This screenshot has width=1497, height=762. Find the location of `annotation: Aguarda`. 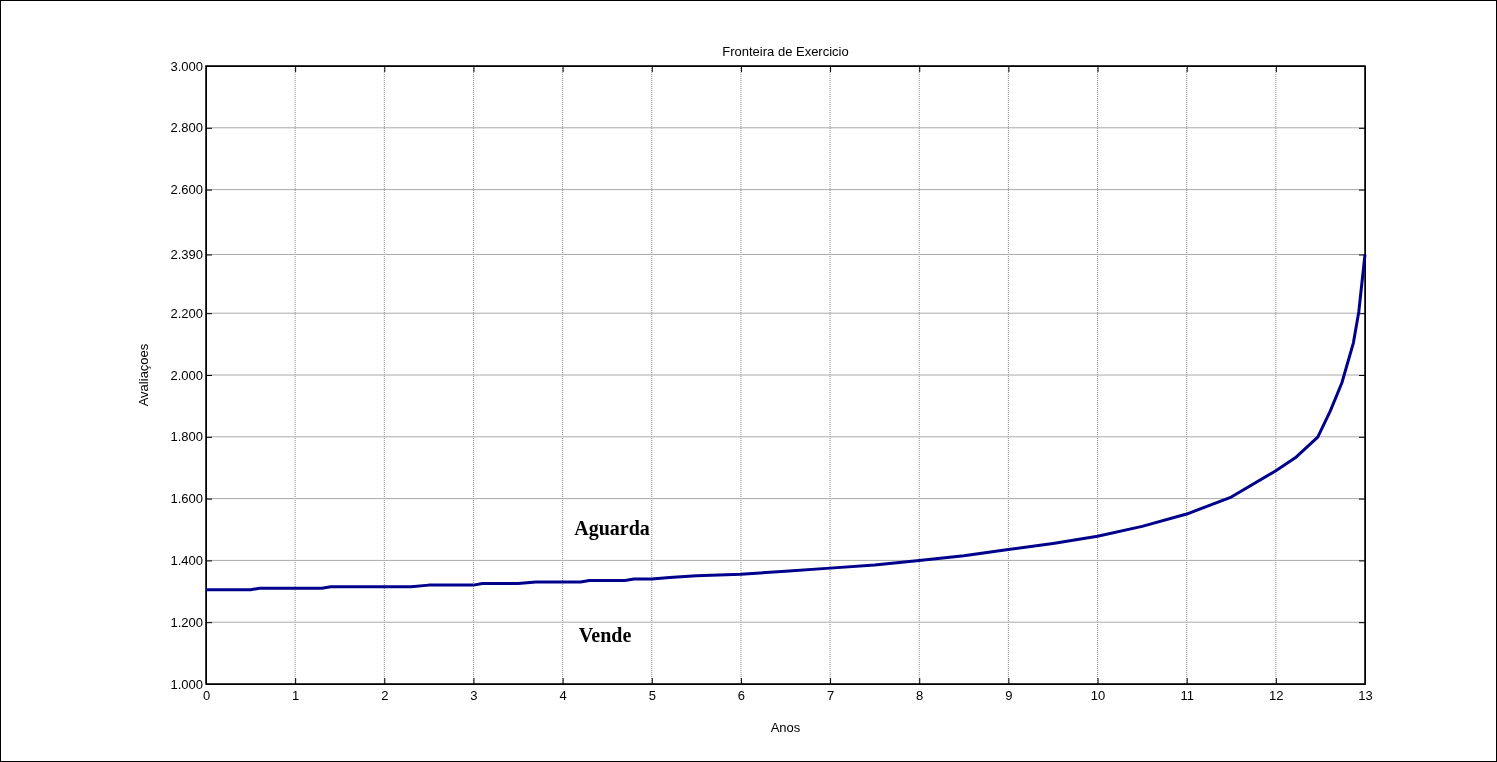

annotation: Aguarda is located at coordinates (612, 528).